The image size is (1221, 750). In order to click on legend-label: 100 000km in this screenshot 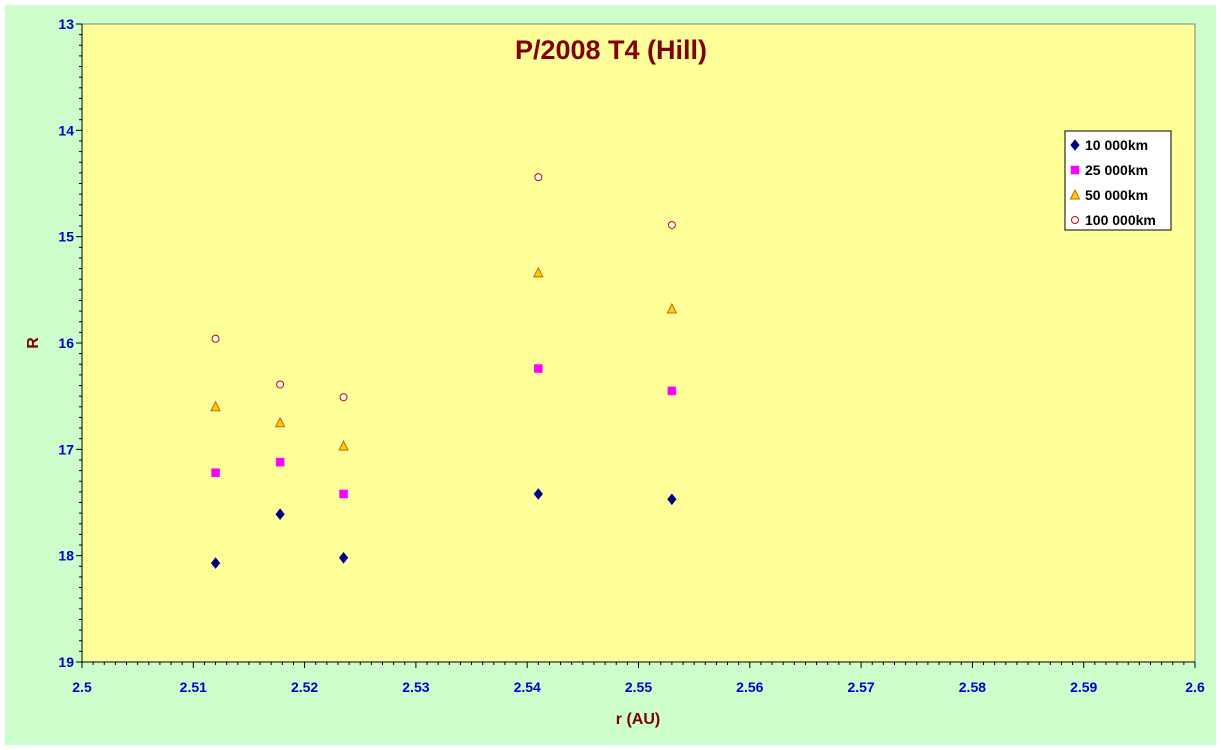, I will do `click(1120, 220)`.